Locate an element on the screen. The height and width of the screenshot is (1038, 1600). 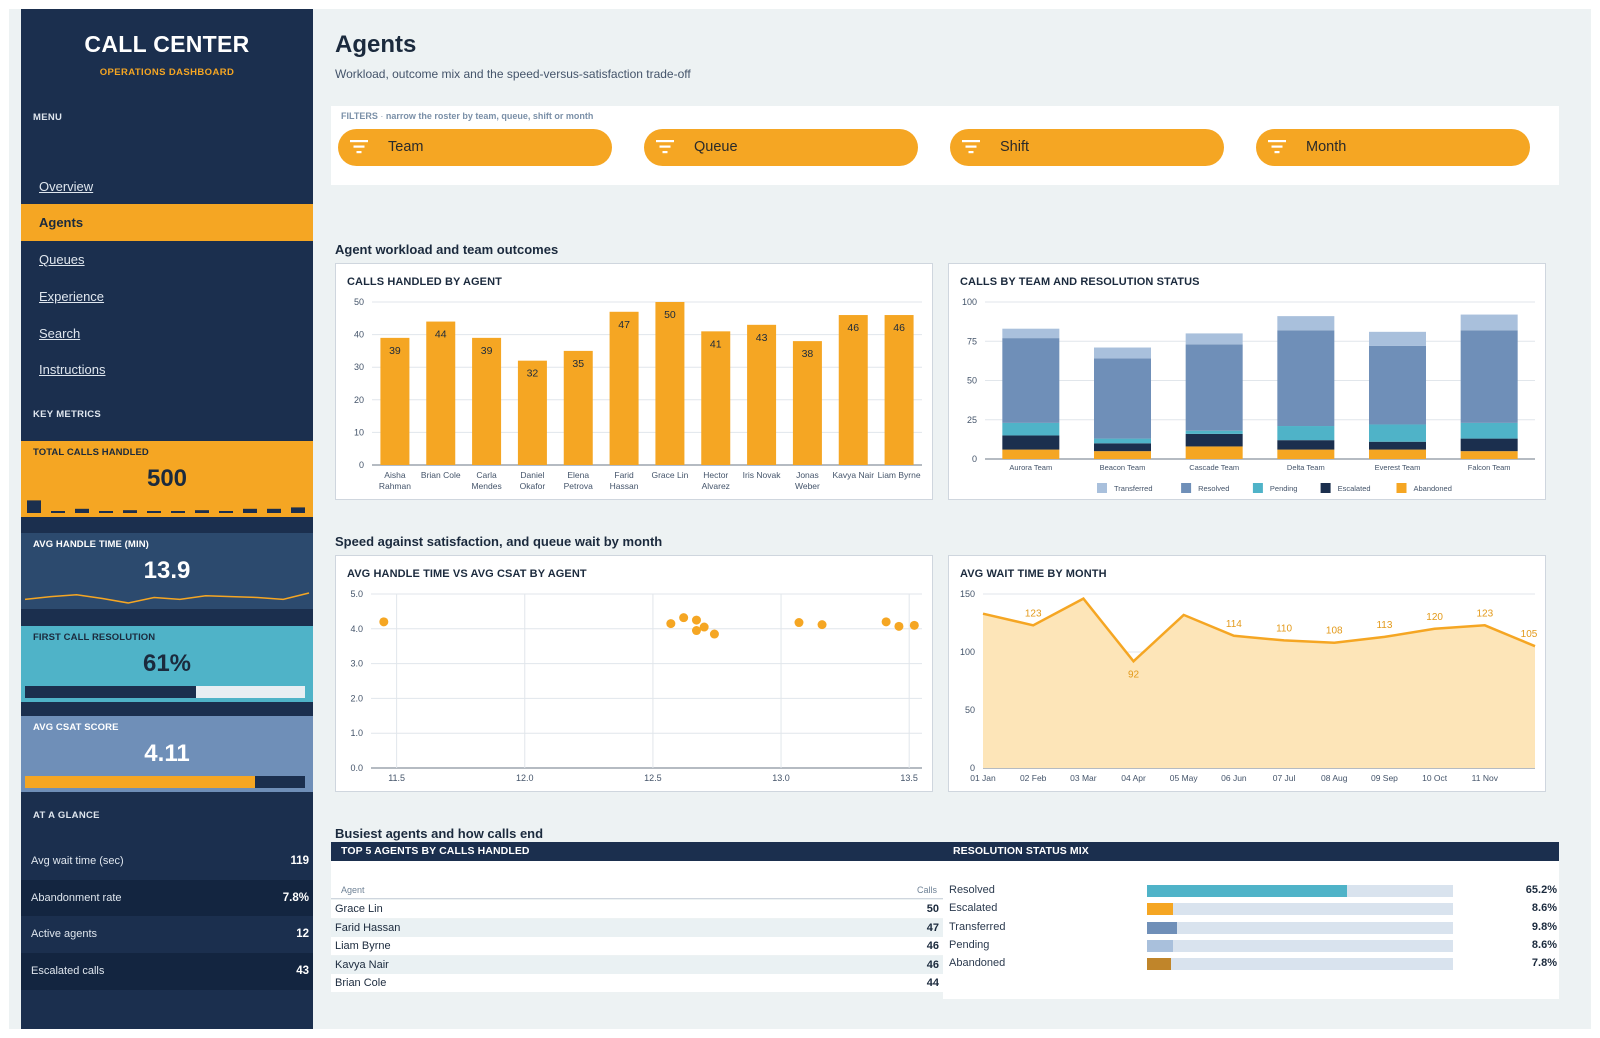
data-label: 92 is located at coordinates (1134, 674).